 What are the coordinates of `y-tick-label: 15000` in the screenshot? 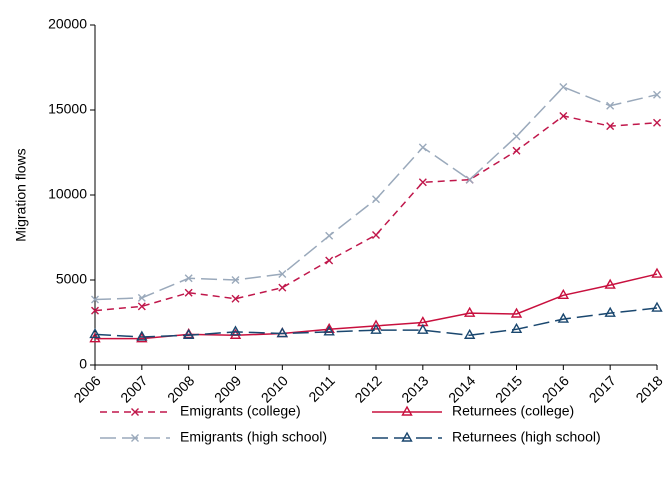 It's located at (67, 109).